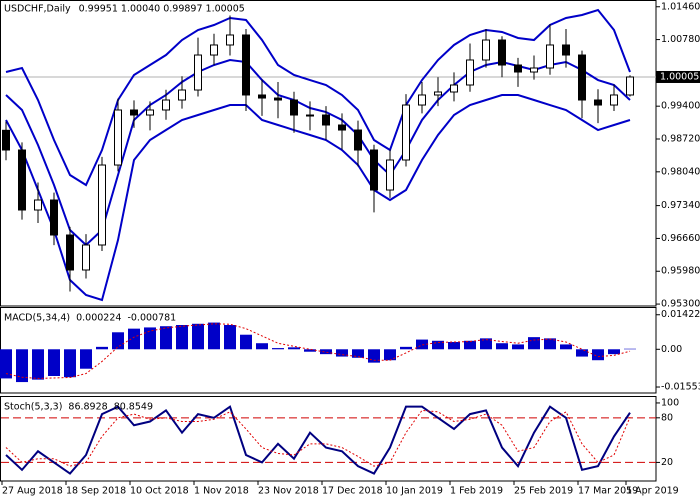  Describe the element at coordinates (37, 9) in the screenshot. I see `chart-title: USDCHF,Daily` at that location.